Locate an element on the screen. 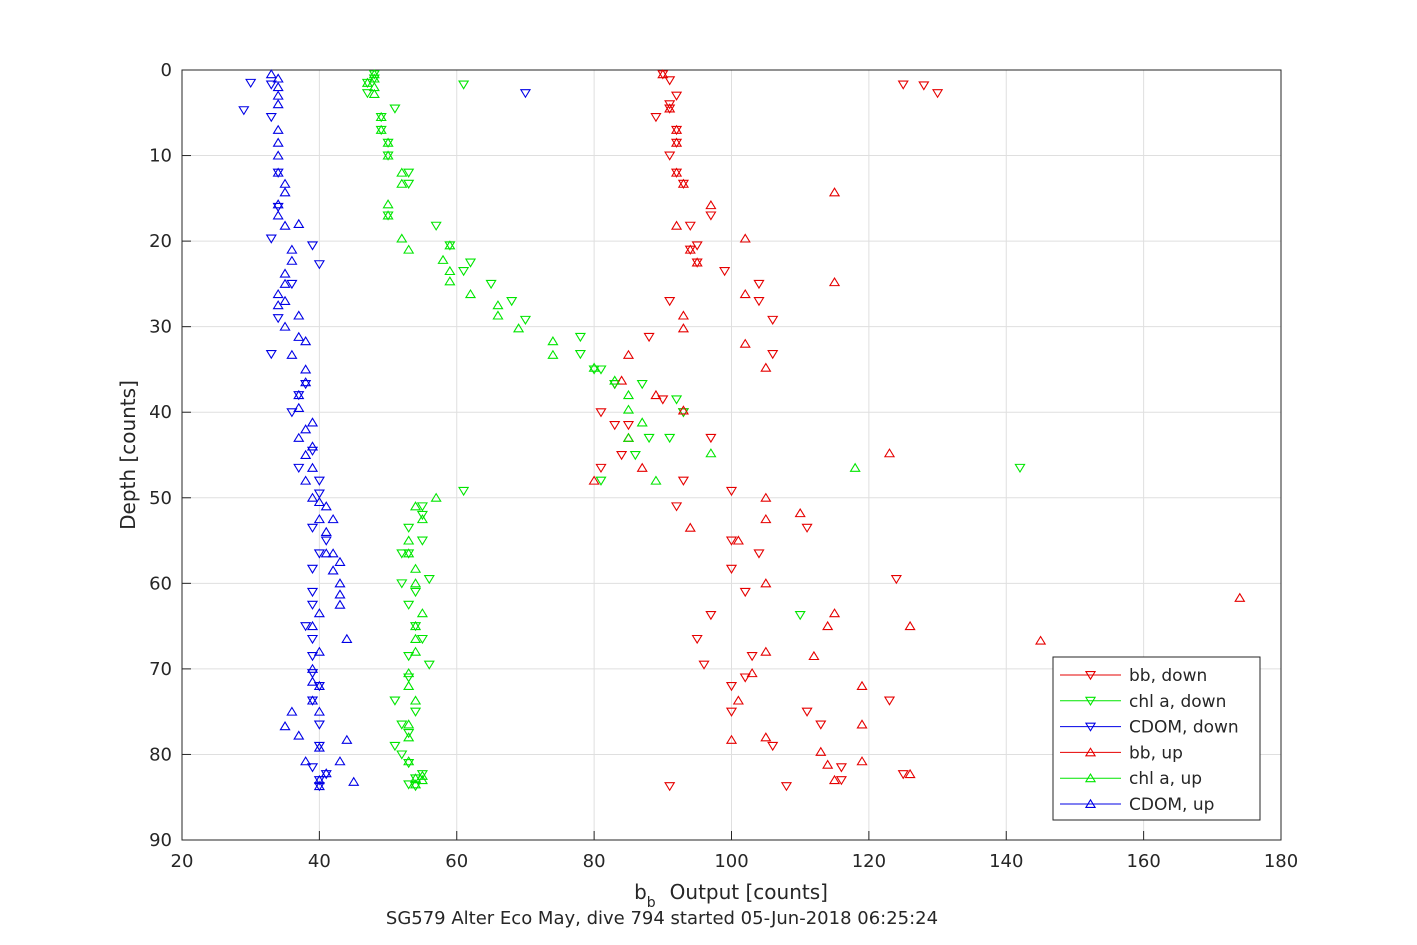  legend-label: chl a, down is located at coordinates (1177, 702).